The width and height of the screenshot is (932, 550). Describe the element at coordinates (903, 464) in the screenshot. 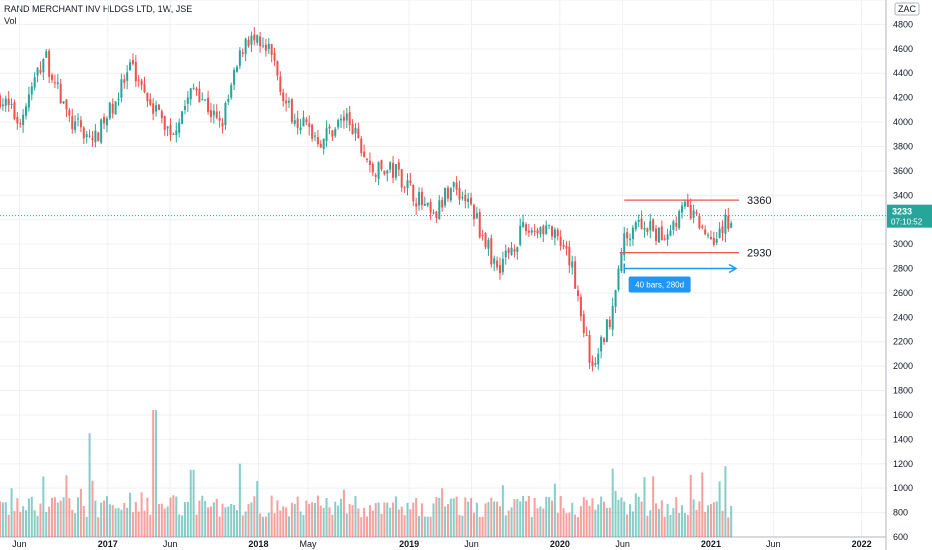

I see `price-tick-label: 1200` at that location.